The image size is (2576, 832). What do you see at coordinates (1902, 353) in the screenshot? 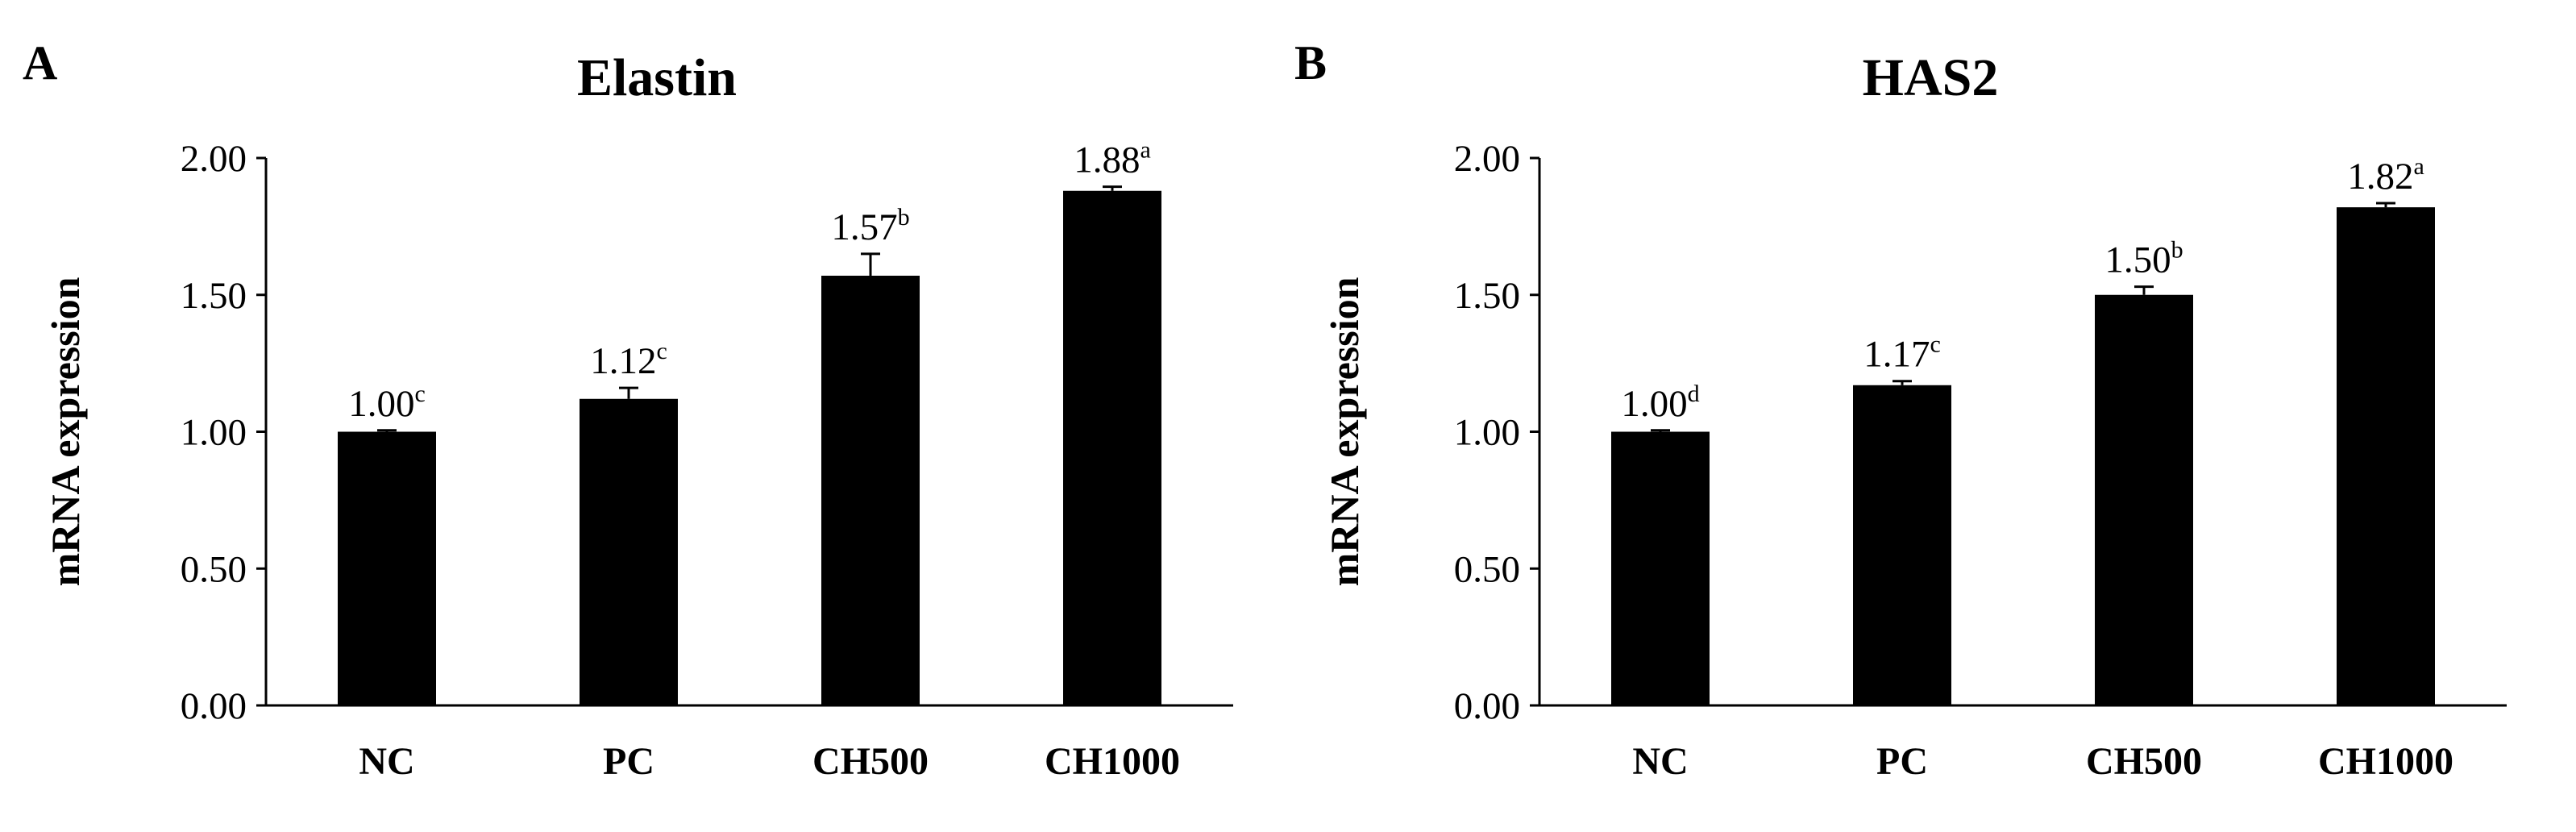
I see `data-label-pc: 1.17c` at bounding box center [1902, 353].